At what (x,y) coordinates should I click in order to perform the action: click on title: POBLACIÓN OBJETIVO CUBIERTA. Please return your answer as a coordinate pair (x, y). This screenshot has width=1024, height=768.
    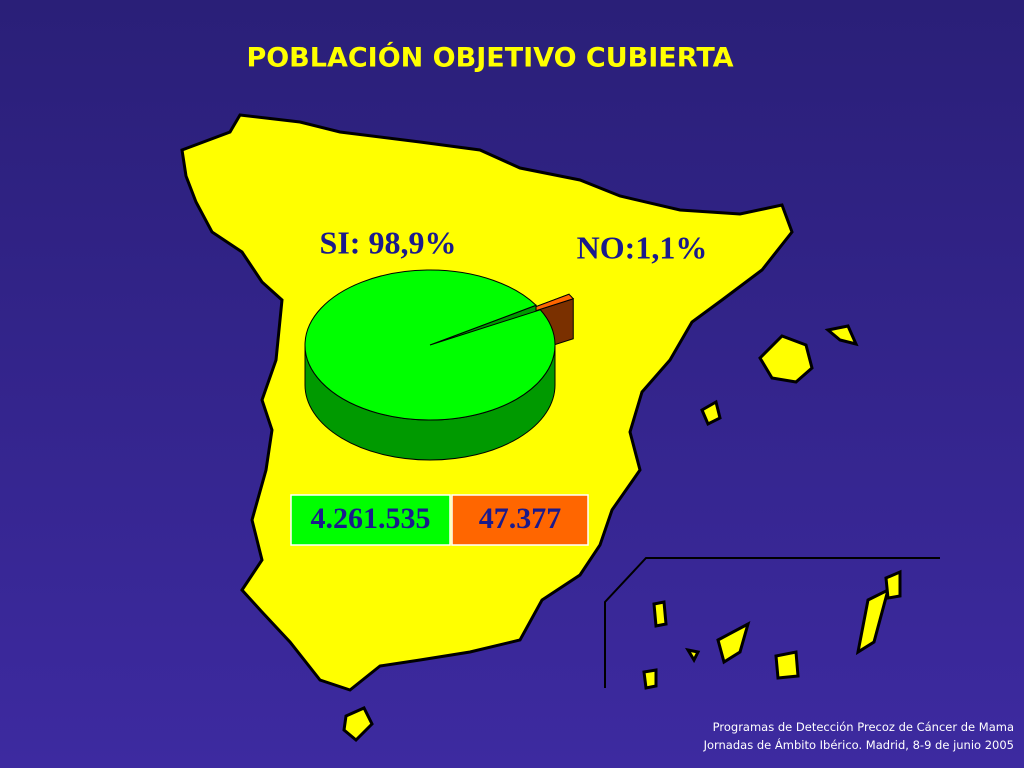
    Looking at the image, I should click on (489, 58).